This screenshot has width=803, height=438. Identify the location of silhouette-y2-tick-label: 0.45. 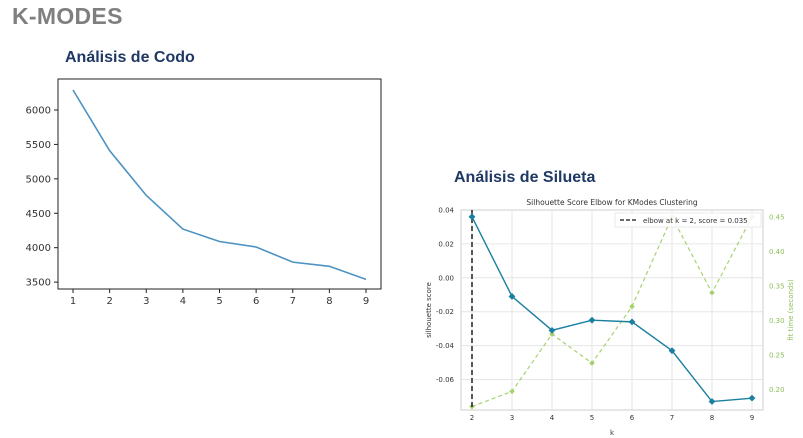
(777, 217).